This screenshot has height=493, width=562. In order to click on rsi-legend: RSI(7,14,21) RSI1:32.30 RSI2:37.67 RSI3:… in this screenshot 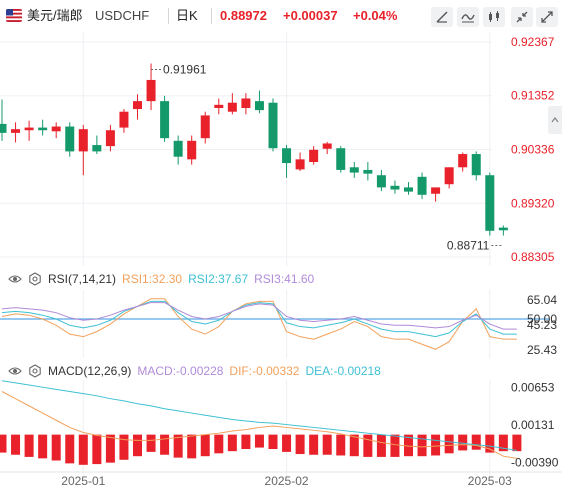, I will do `click(160, 279)`.